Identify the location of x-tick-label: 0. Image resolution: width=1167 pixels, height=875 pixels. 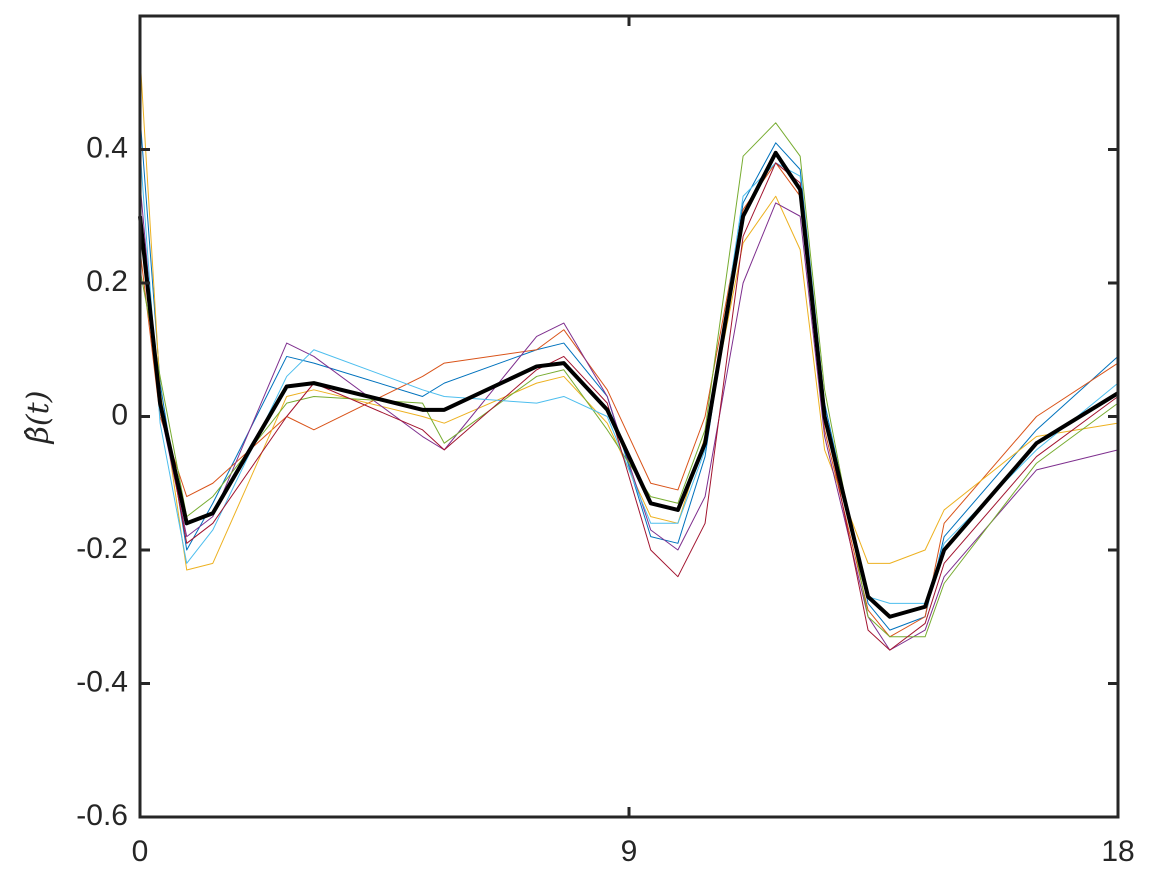
(140, 851).